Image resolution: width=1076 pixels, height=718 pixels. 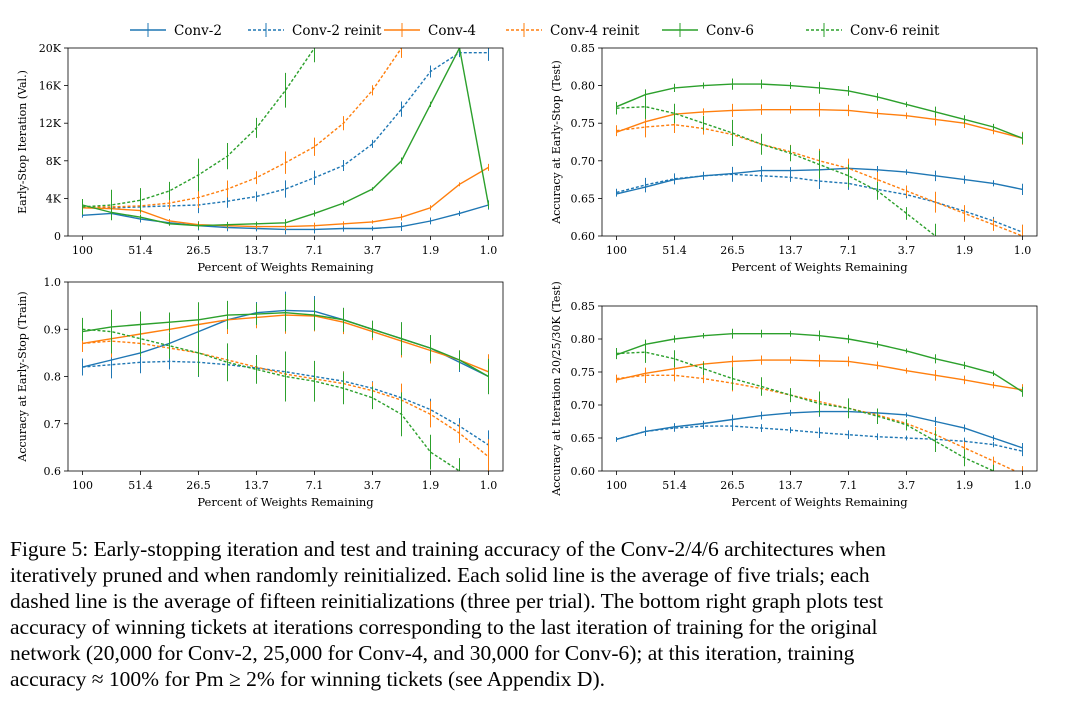 I want to click on legend-item: Conv-4, so click(x=430, y=31).